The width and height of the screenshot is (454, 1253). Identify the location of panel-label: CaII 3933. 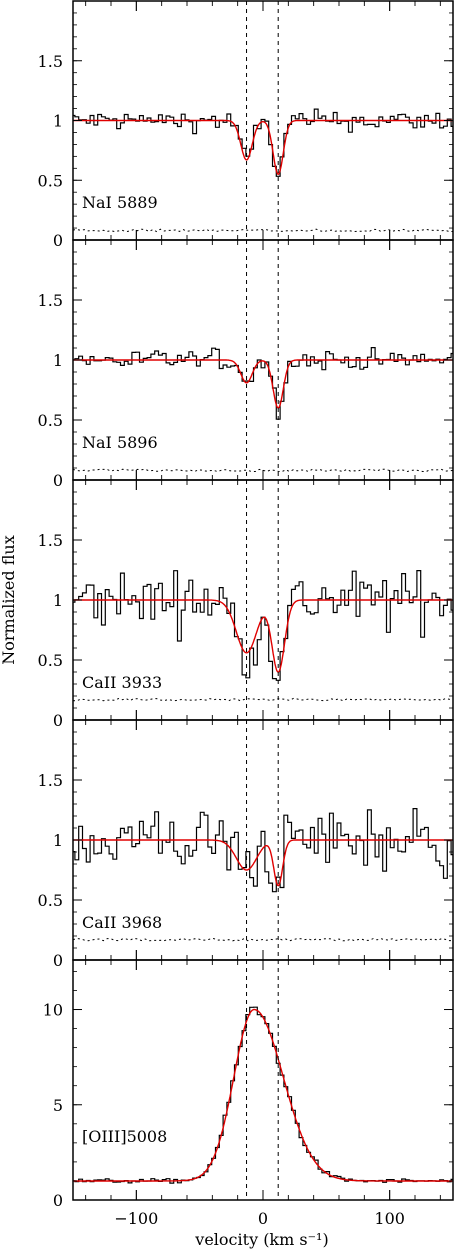
(122, 682).